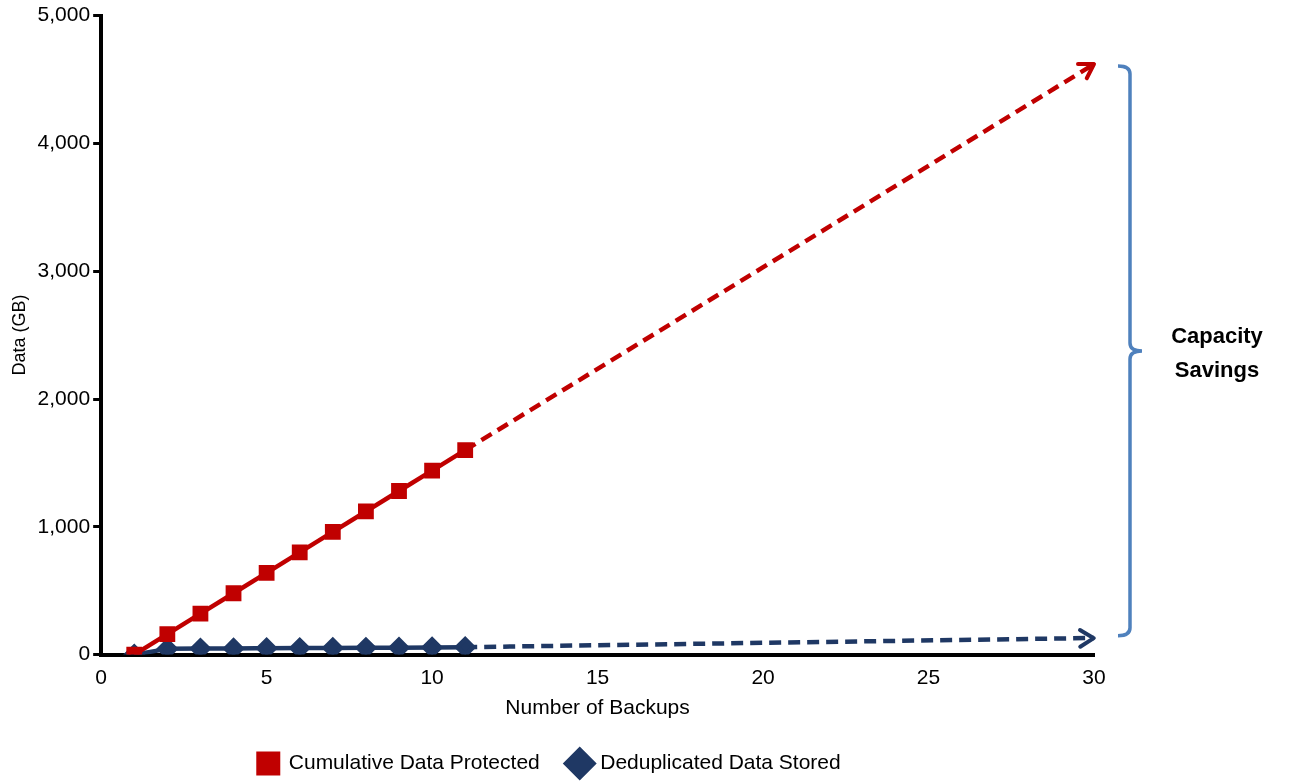  Describe the element at coordinates (64, 142) in the screenshot. I see `y-tick-label: 4,000` at that location.